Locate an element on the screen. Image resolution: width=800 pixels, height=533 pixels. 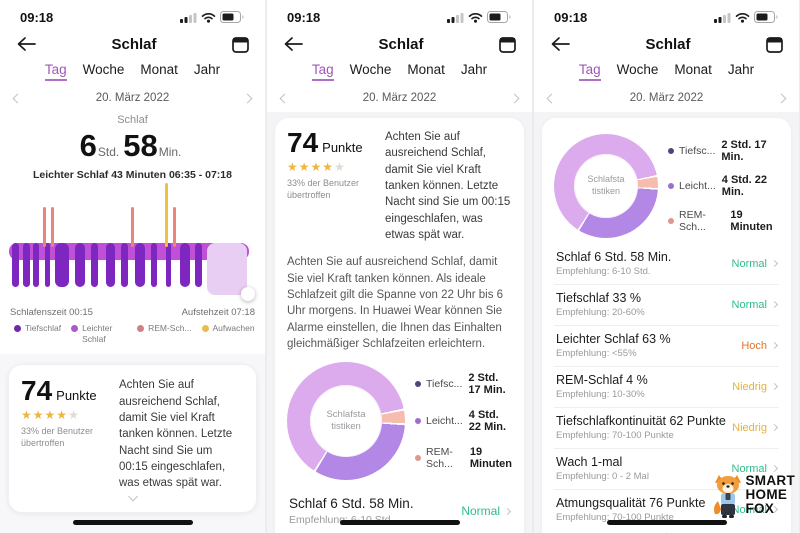
metric-status: Niedrig is located at coordinates (755, 386).